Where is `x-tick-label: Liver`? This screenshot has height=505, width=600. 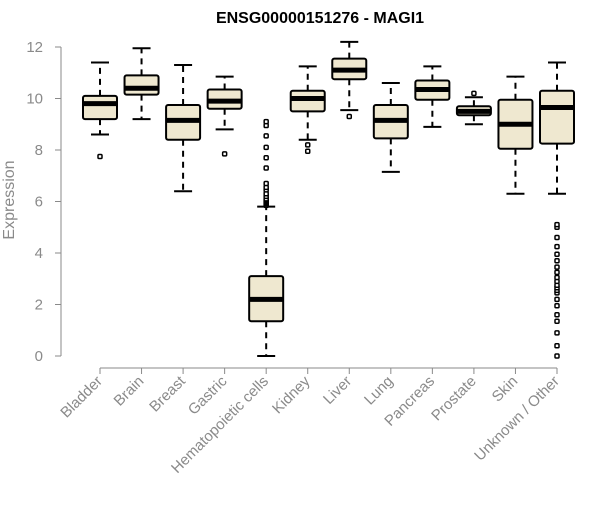
x-tick-label: Liver is located at coordinates (337, 390).